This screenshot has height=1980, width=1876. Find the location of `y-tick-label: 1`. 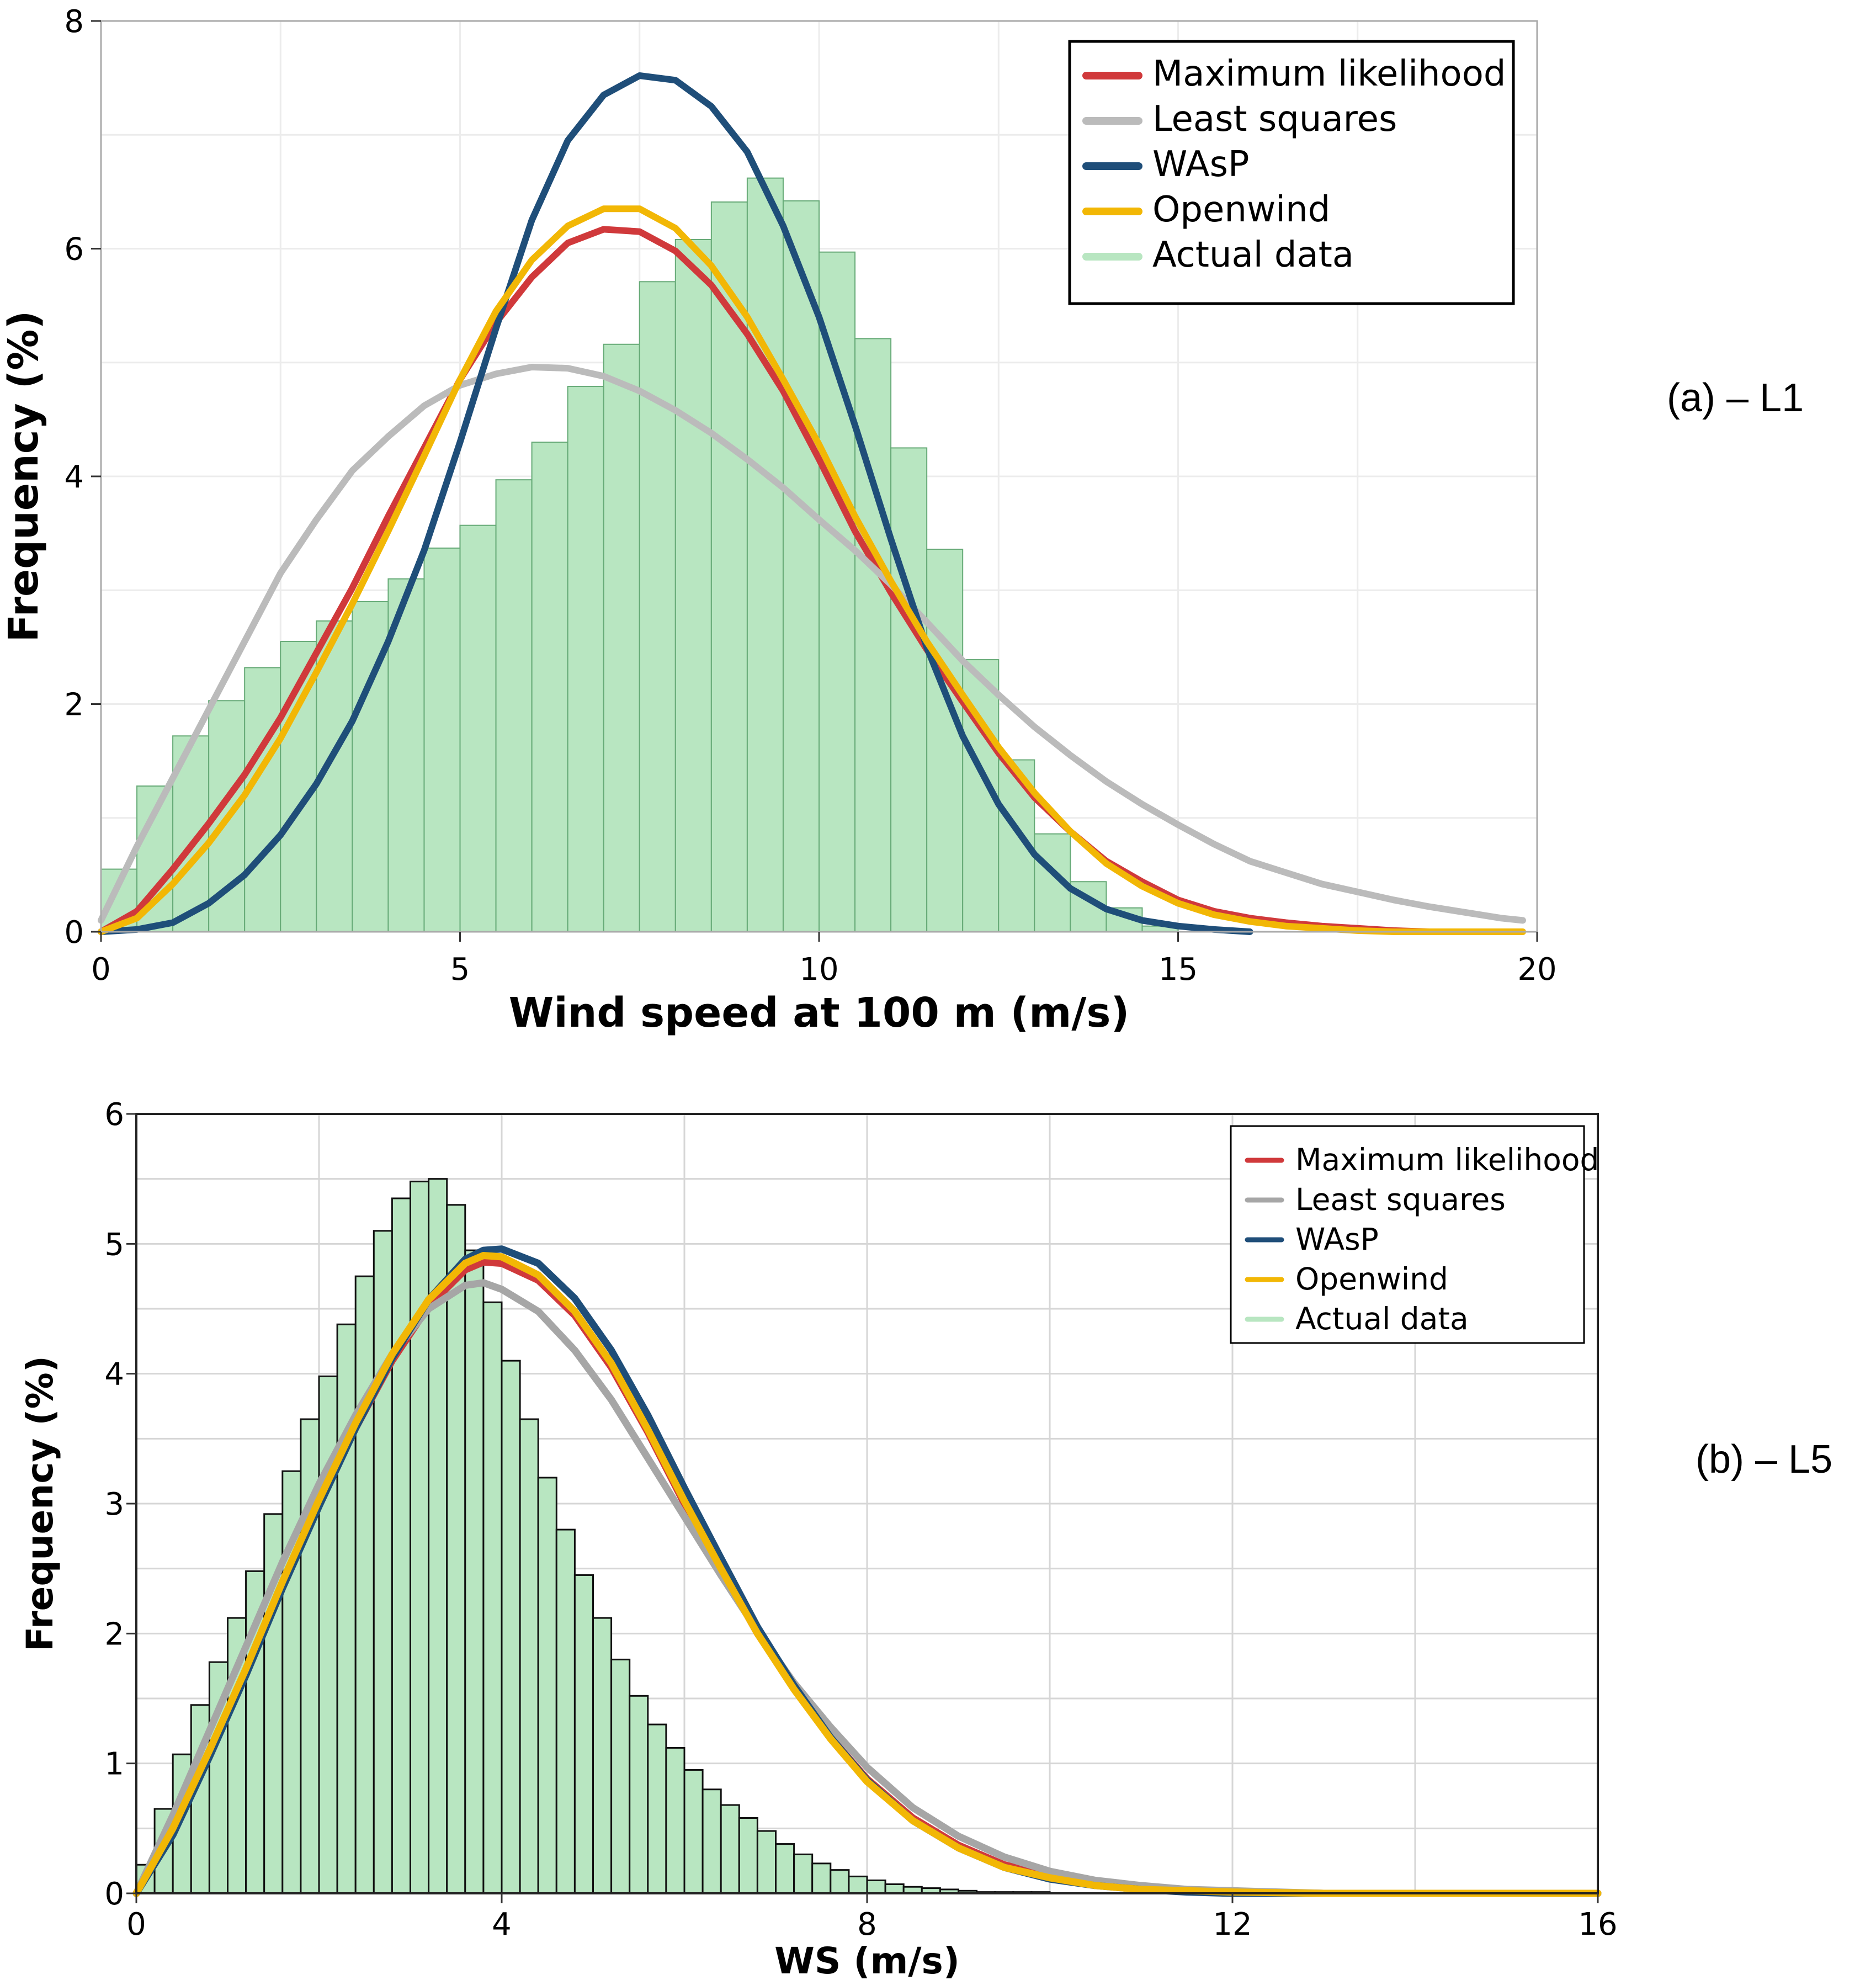

y-tick-label: 1 is located at coordinates (114, 1765).